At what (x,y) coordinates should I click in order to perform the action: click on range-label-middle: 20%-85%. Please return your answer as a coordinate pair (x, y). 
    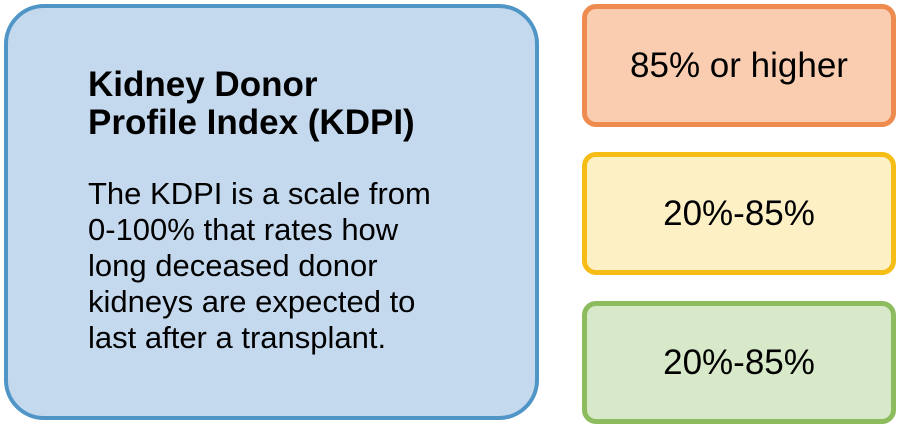
    Looking at the image, I should click on (739, 213).